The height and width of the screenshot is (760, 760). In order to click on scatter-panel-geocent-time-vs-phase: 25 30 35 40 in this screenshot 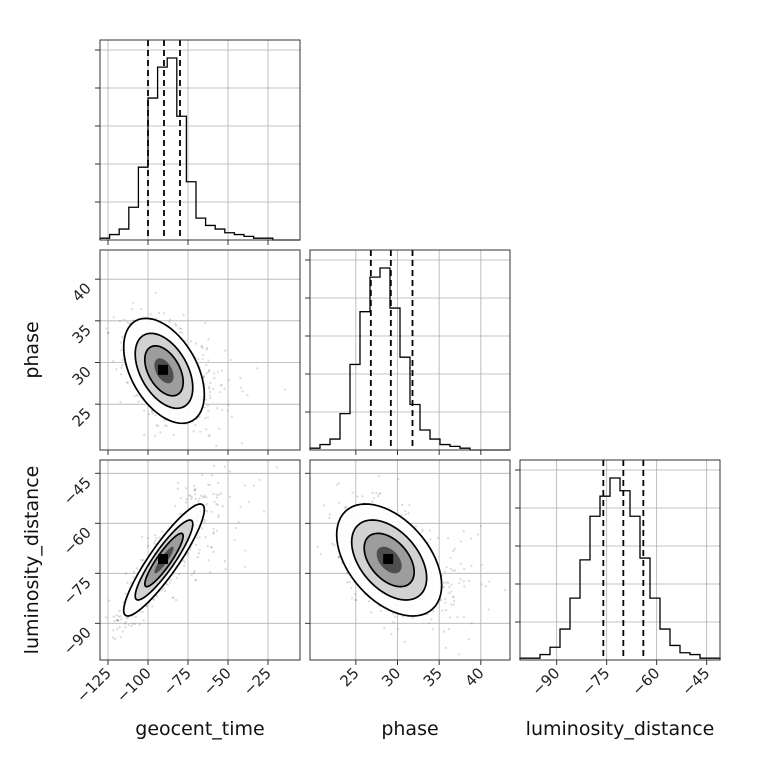, I will do `click(185, 352)`.